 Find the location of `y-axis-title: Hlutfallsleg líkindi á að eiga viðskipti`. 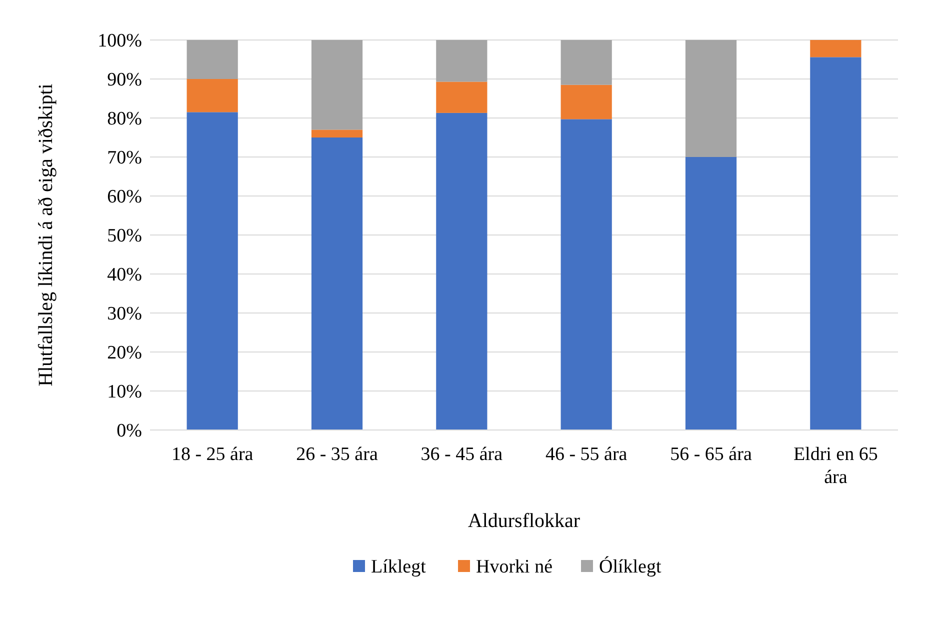

y-axis-title: Hlutfallsleg líkindi á að eiga viðskipti is located at coordinates (46, 234).